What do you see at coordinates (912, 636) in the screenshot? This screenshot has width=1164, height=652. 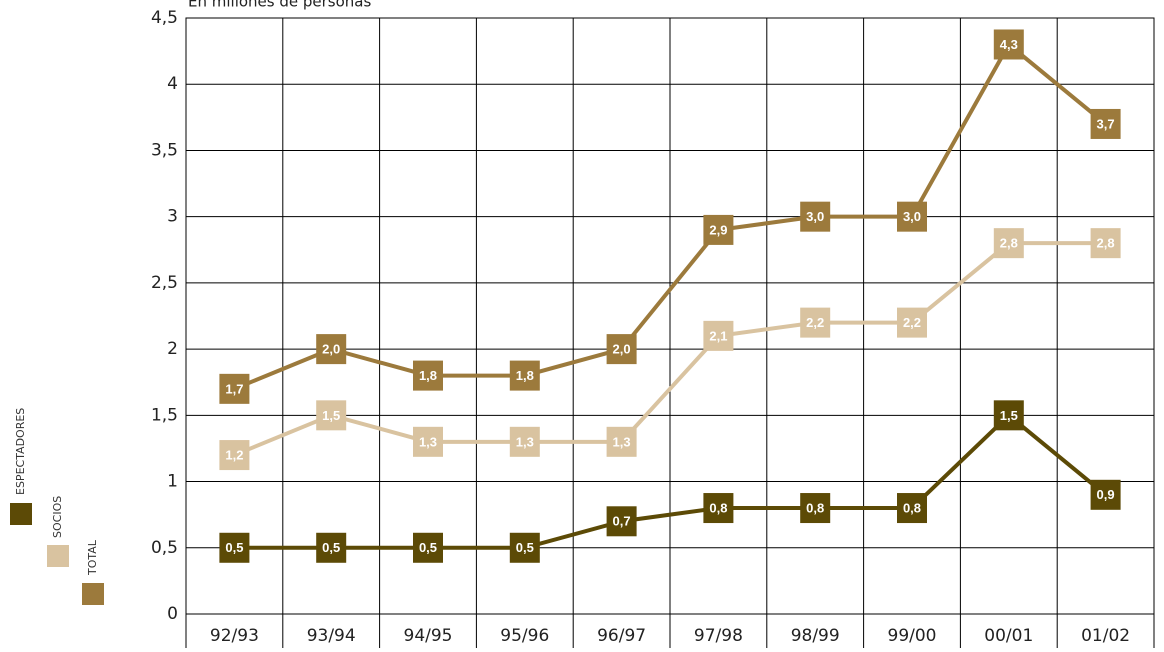 I see `x-tick-label: 99/00` at bounding box center [912, 636].